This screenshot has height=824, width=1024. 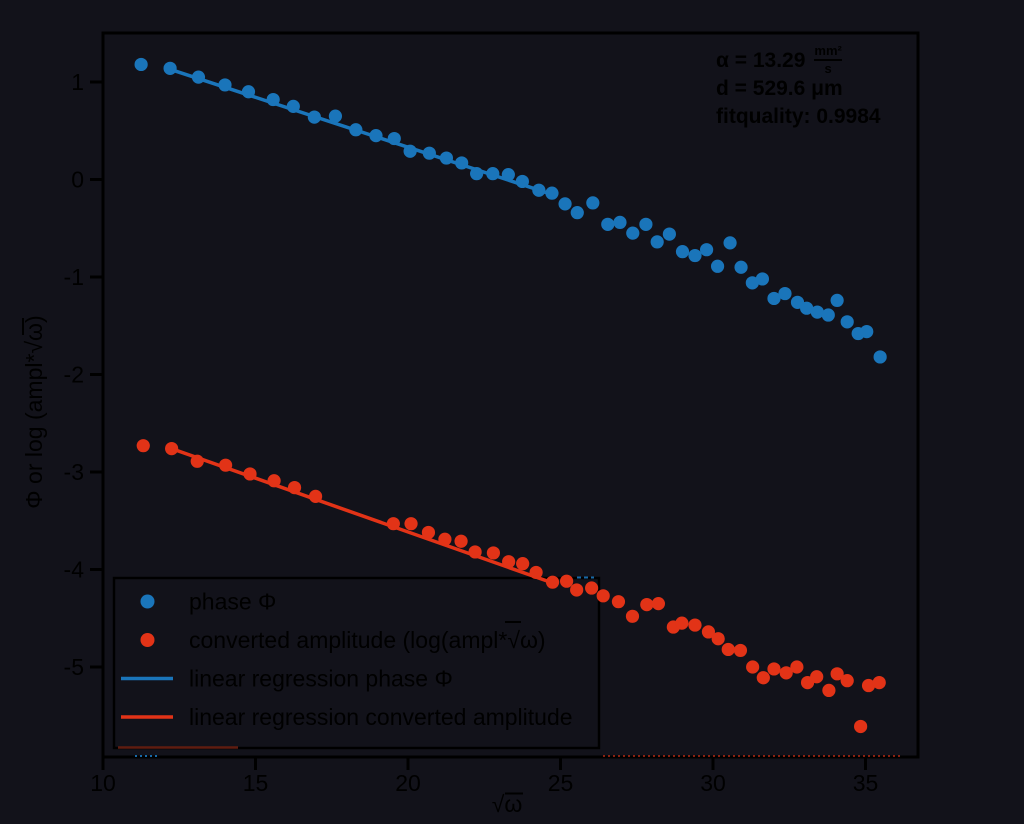 I want to click on x-tick-label: 35, so click(x=866, y=783).